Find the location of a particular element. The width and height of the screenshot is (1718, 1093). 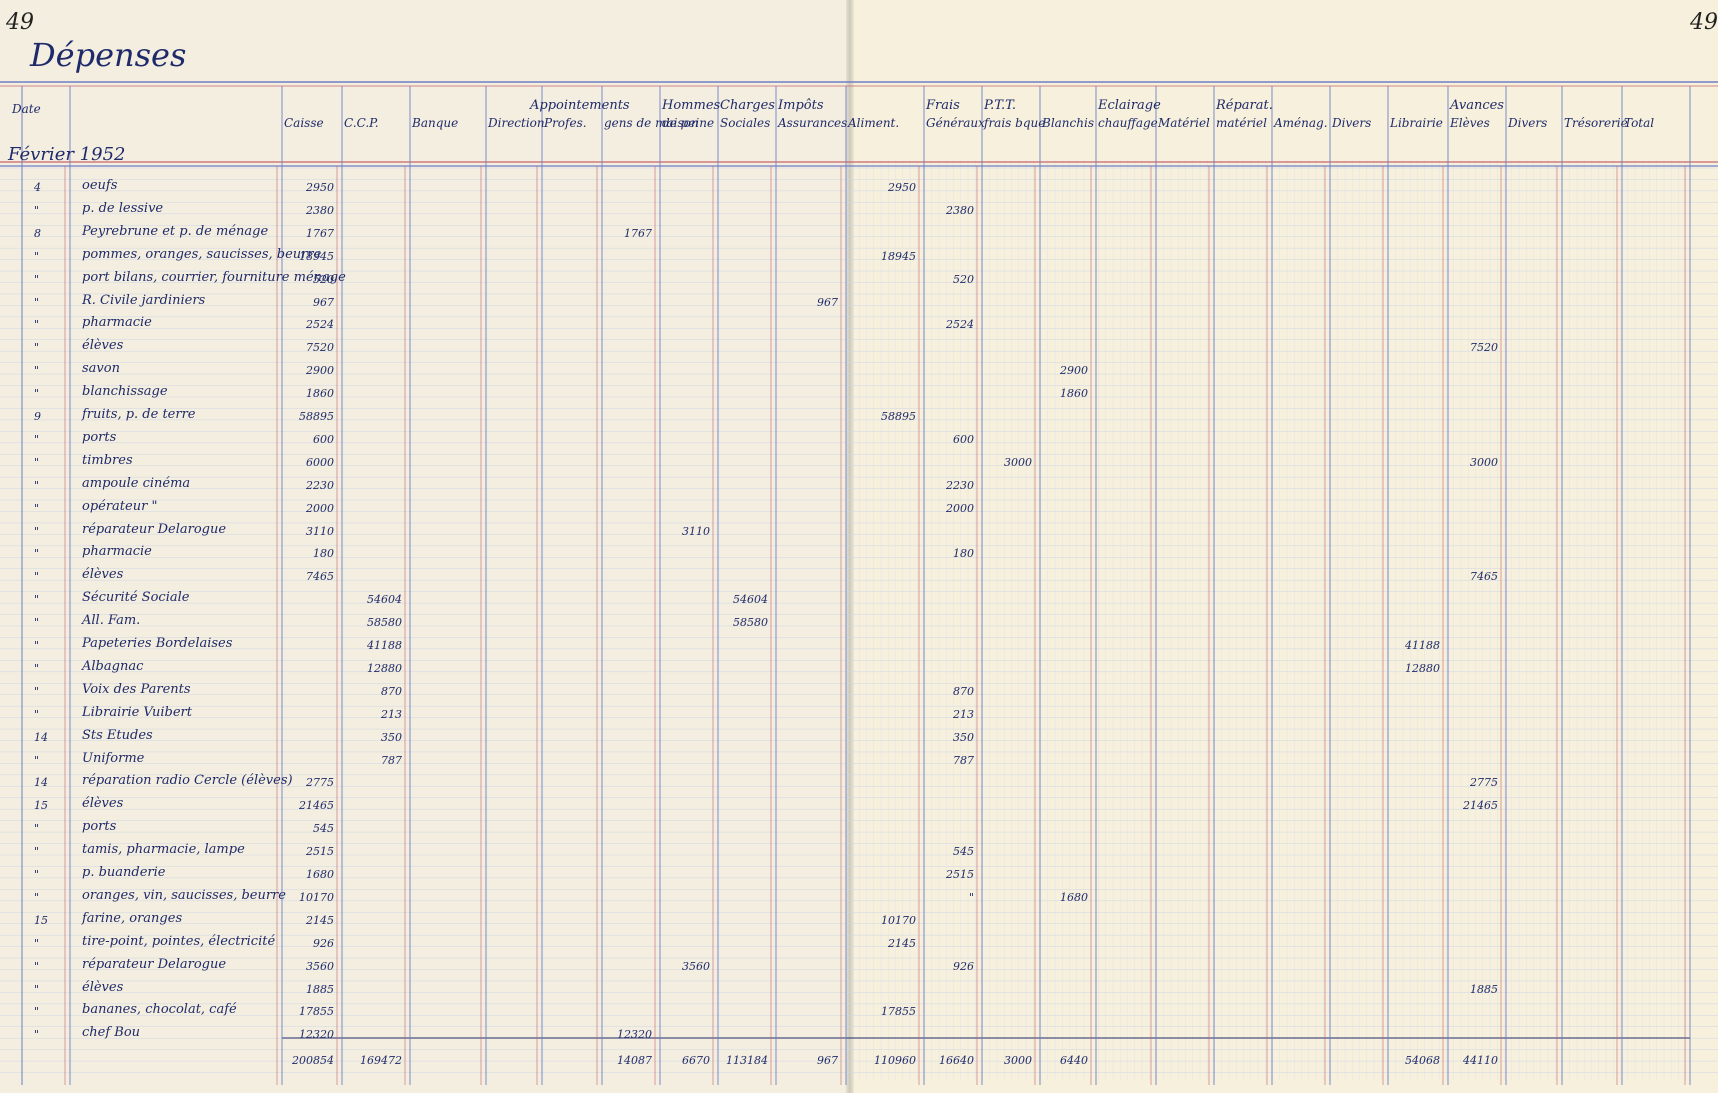

row-description: timbres is located at coordinates (107, 460).